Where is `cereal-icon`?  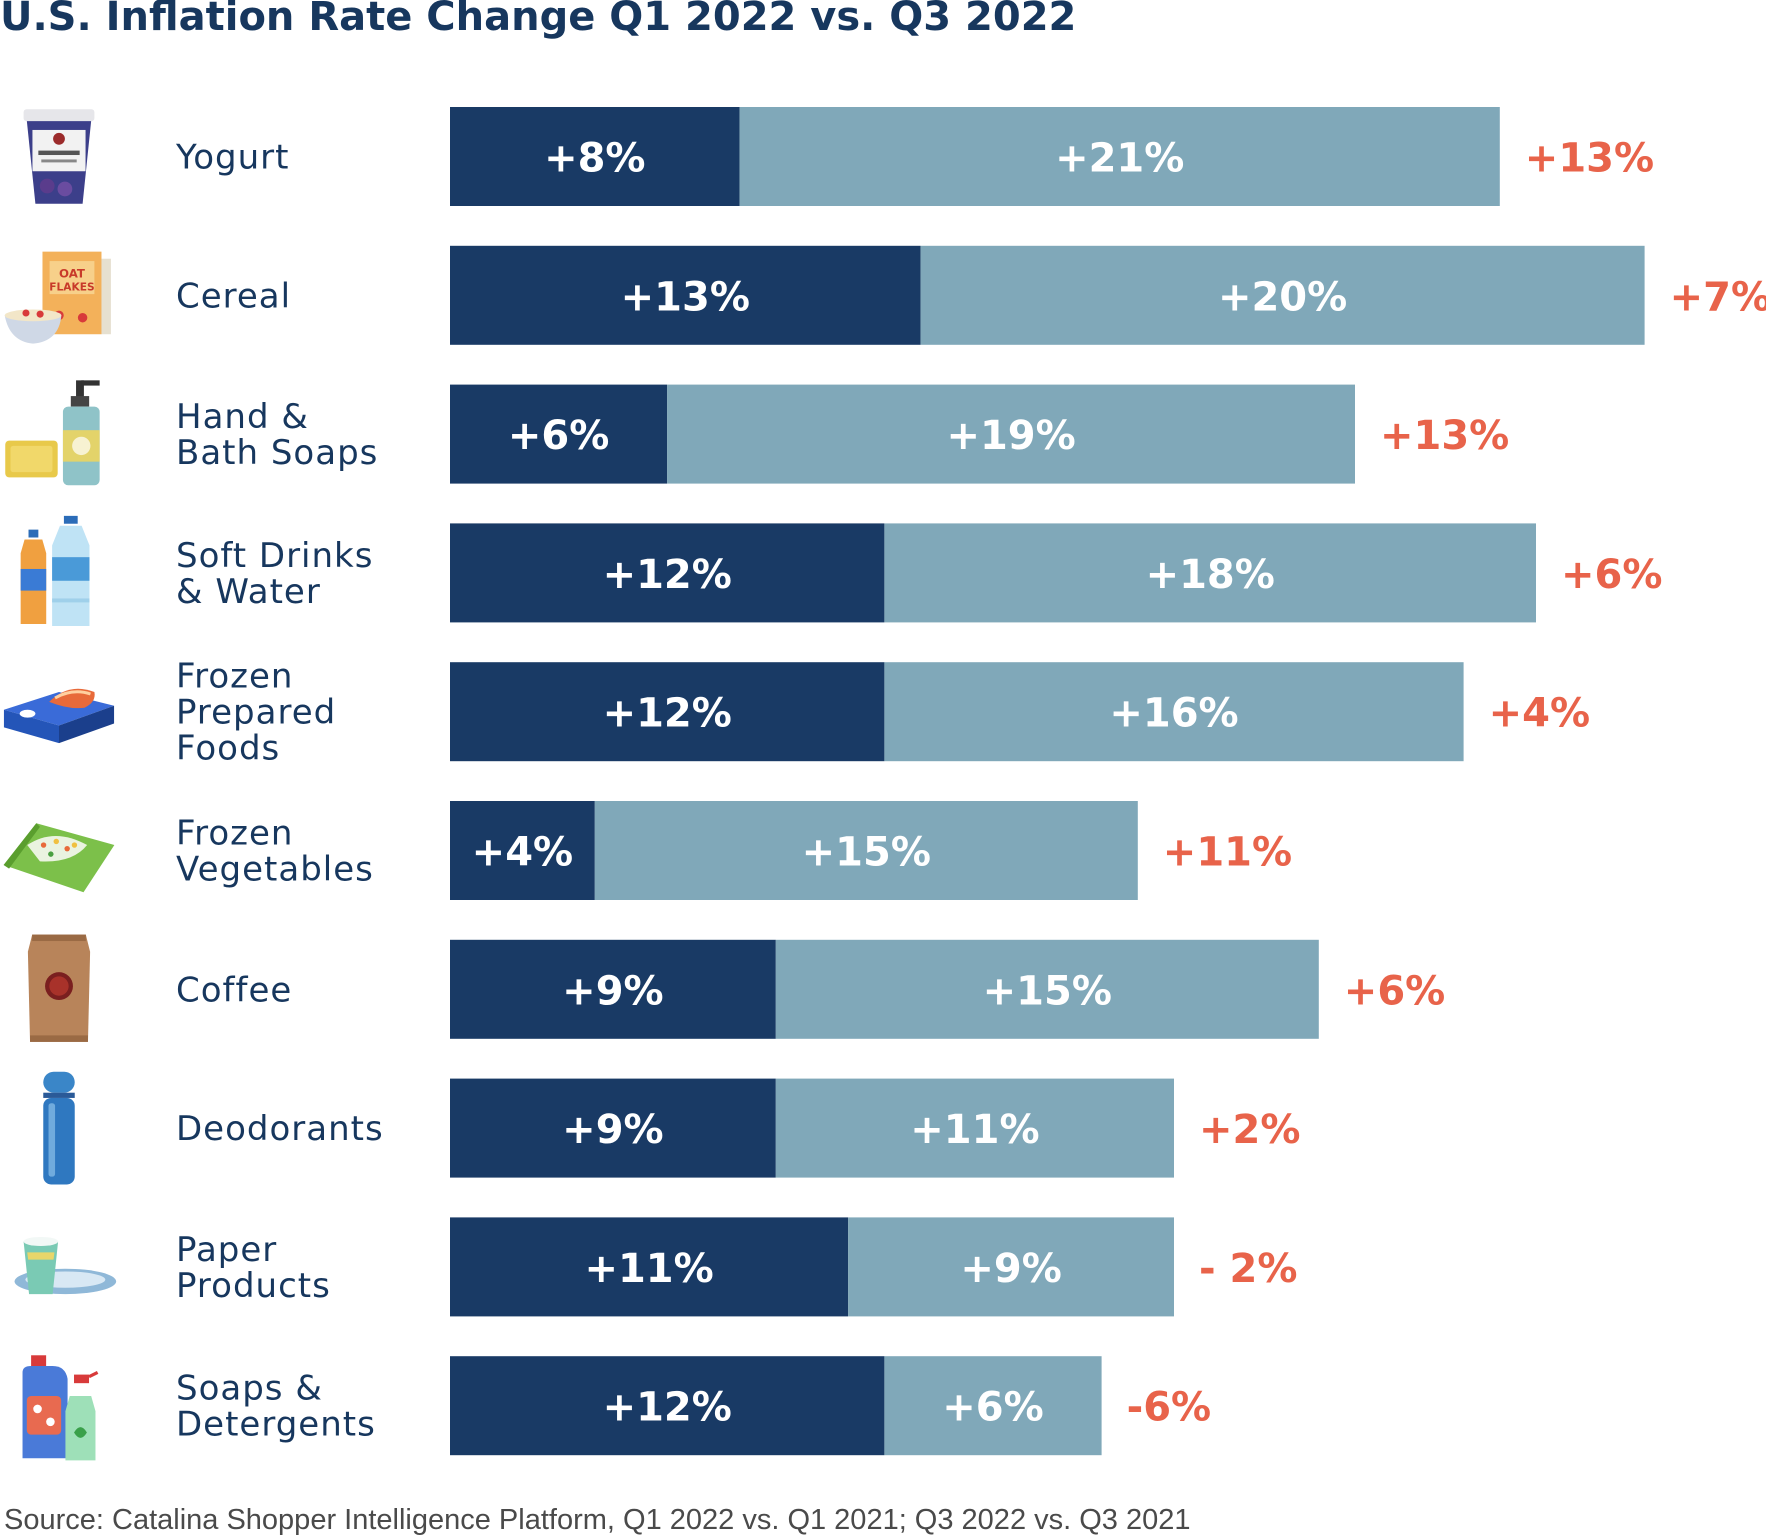 cereal-icon is located at coordinates (57, 297).